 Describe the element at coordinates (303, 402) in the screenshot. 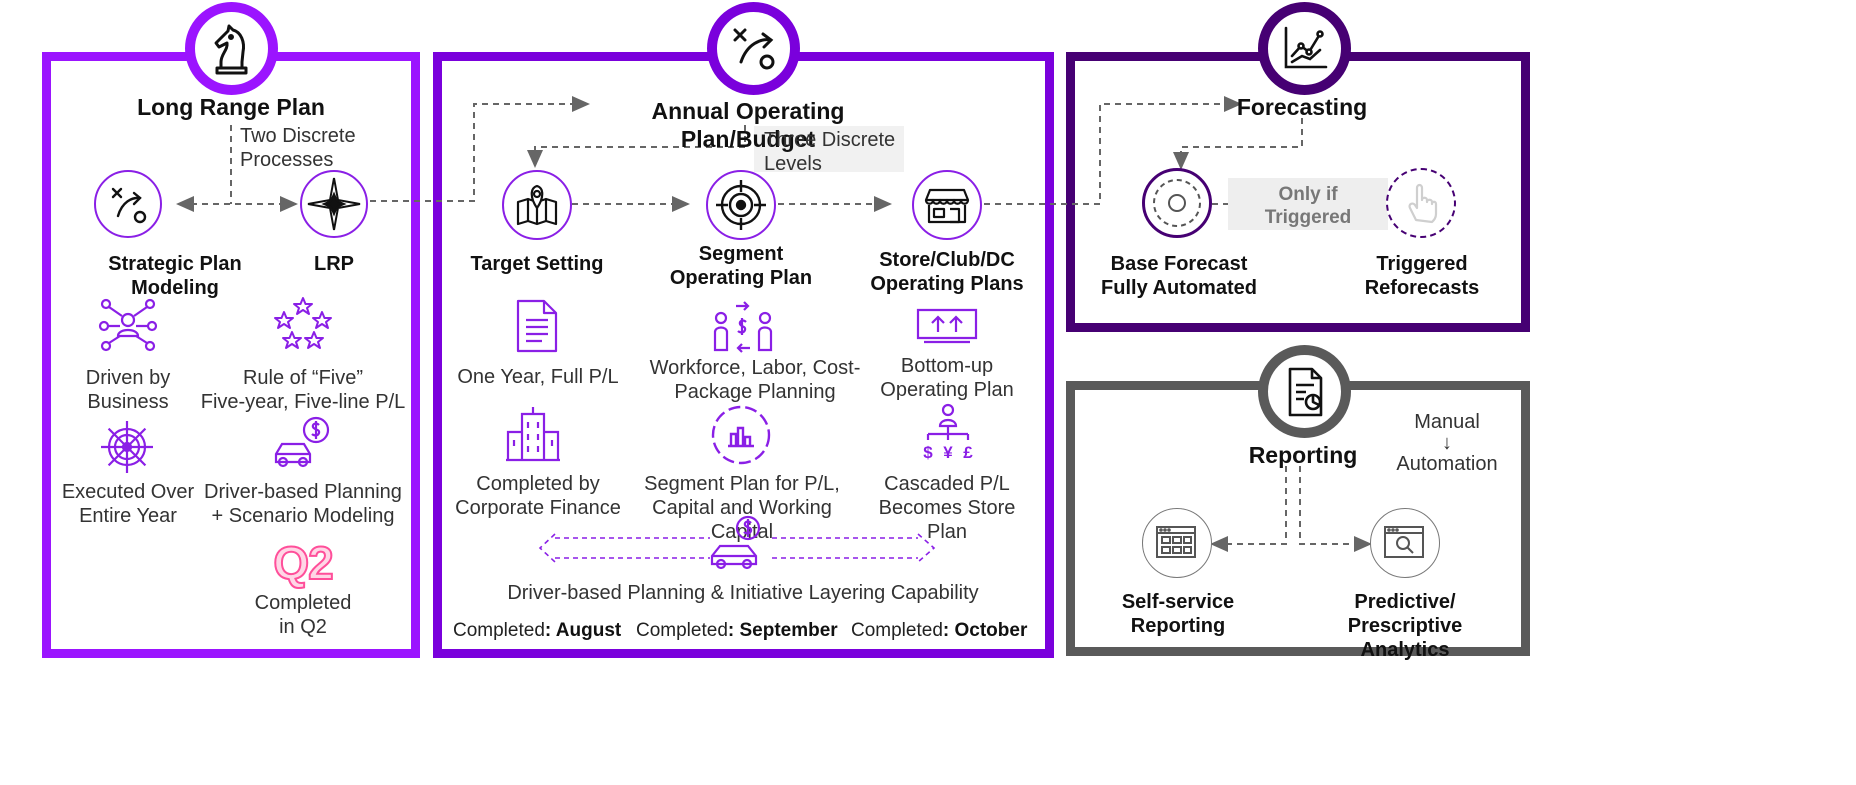

I see `label-line: Five-year, Five-line P/L` at that location.